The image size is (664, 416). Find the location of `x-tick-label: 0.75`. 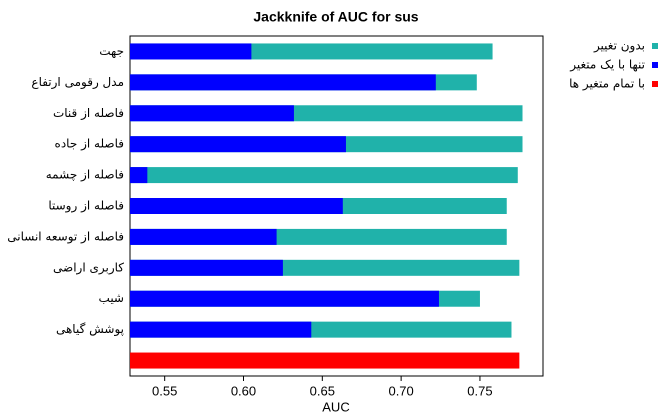

x-tick-label: 0.75 is located at coordinates (479, 390).